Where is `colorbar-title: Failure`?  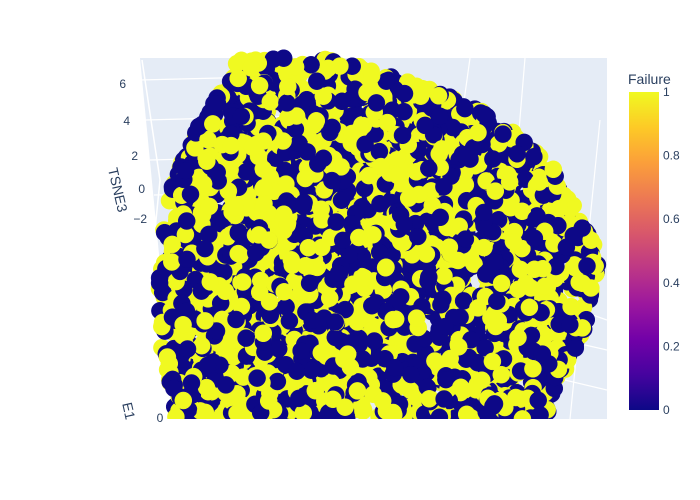 colorbar-title: Failure is located at coordinates (649, 79).